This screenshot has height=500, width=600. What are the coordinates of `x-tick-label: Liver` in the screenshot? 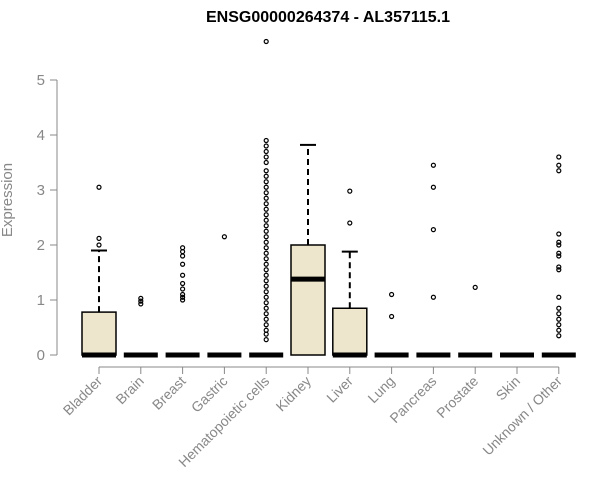 It's located at (339, 389).